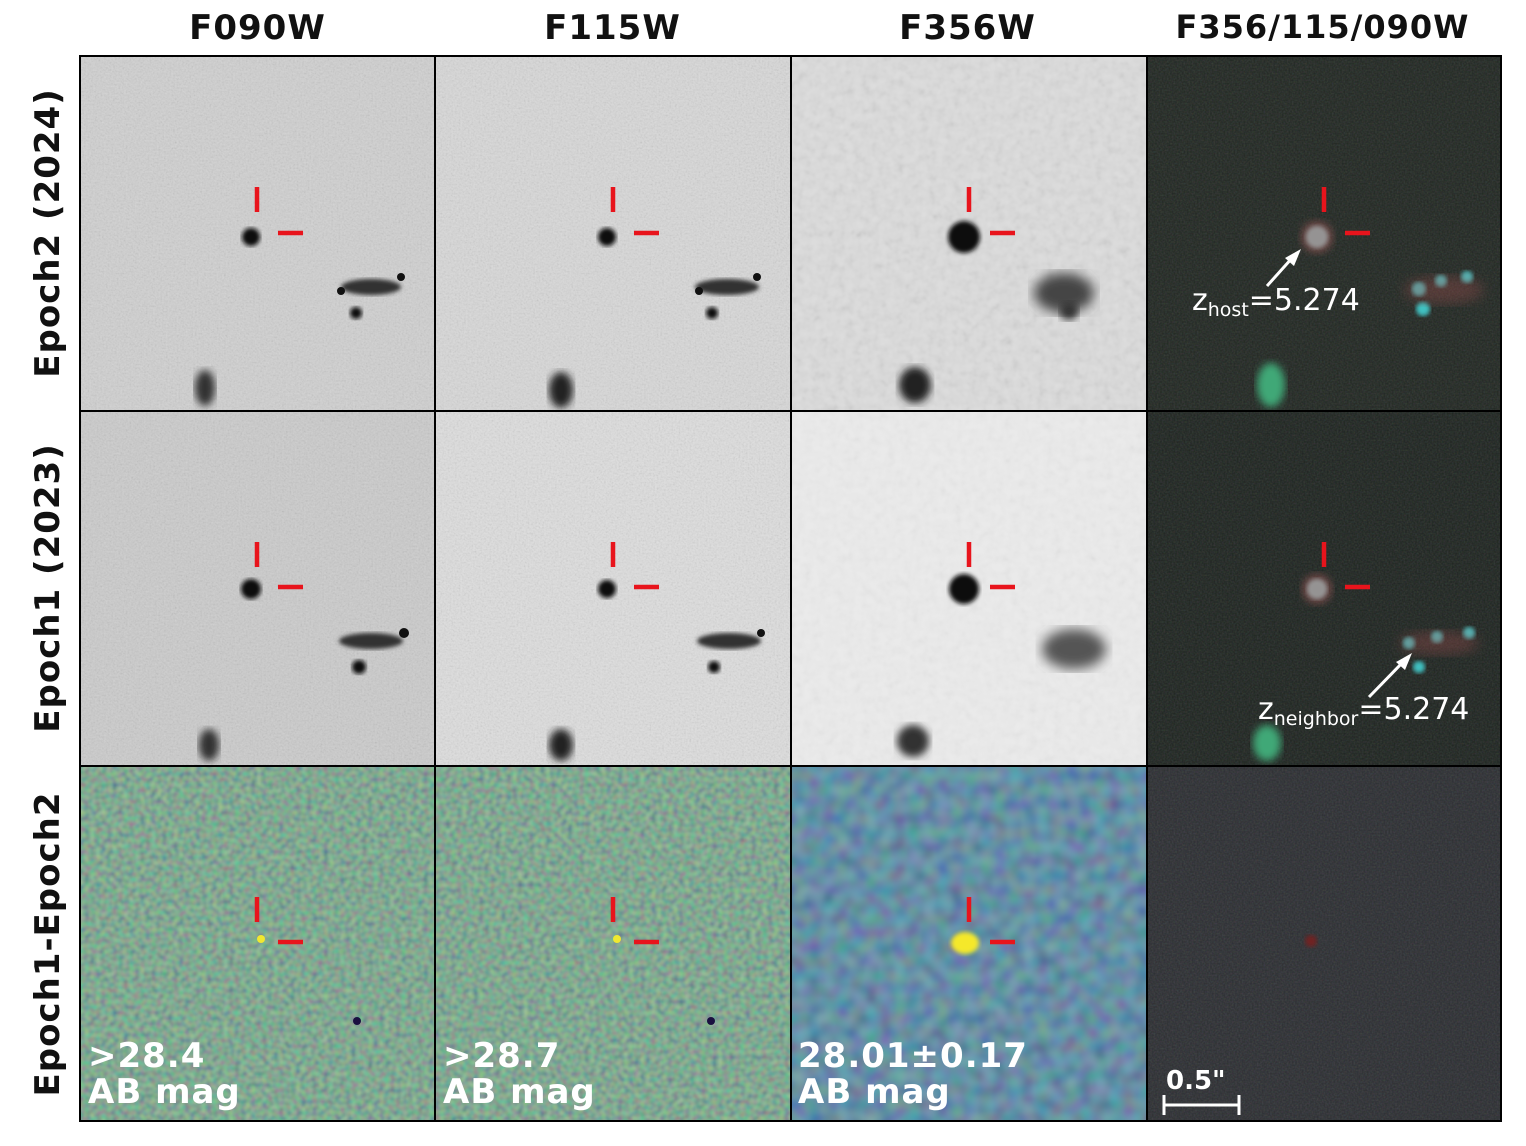  I want to click on column-title-rgb: F356/115/090W, so click(1322, 27).